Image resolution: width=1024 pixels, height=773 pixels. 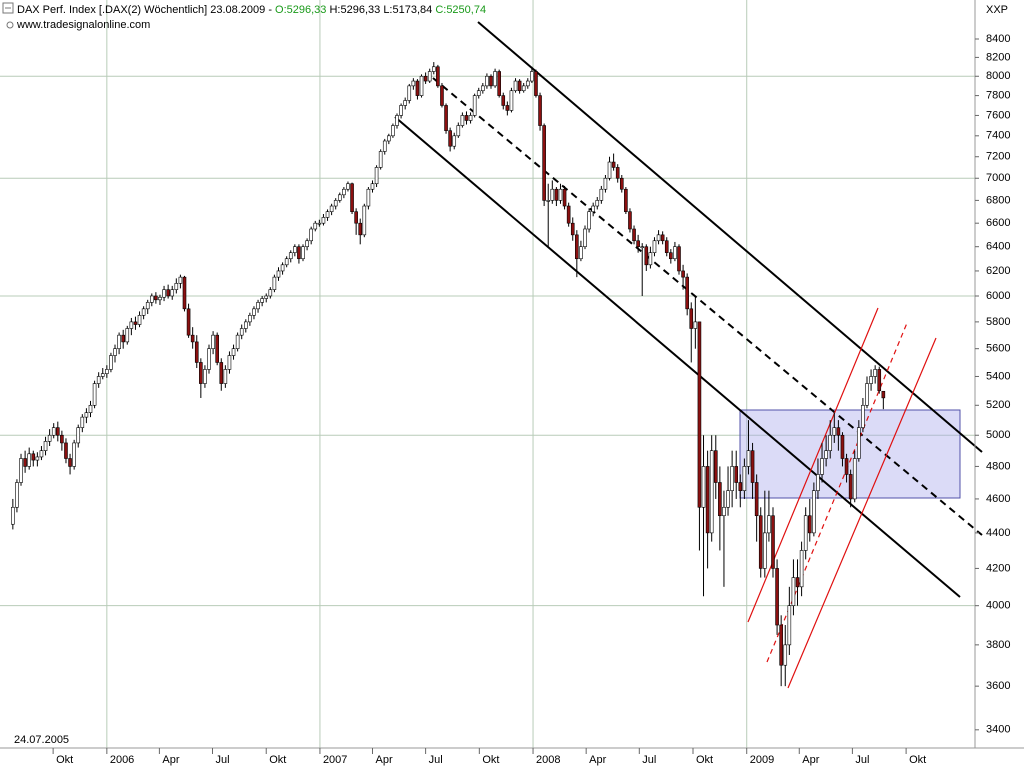 I want to click on high-value: H:5296,33, so click(x=354, y=10).